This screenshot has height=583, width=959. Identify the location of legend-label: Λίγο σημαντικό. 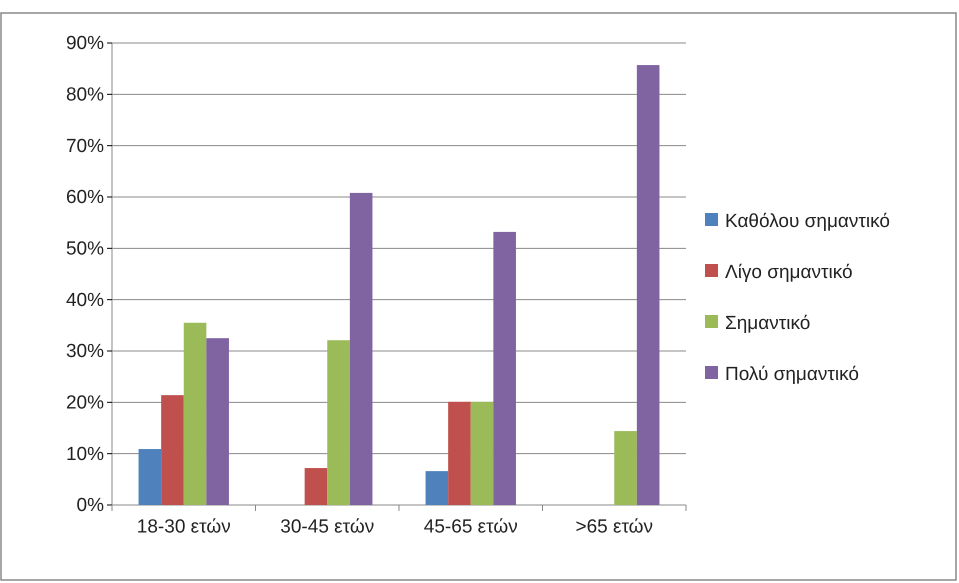
(789, 272).